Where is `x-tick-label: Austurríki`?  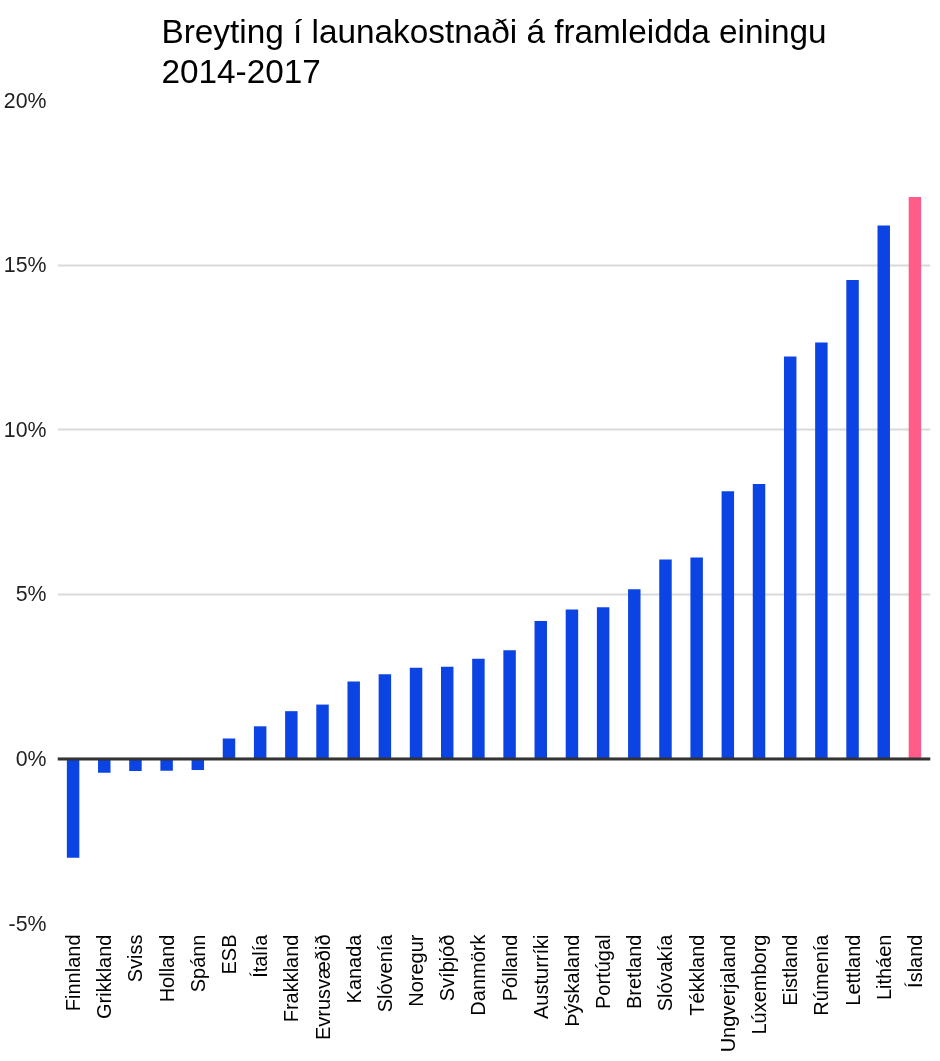
x-tick-label: Austurríki is located at coordinates (540, 976).